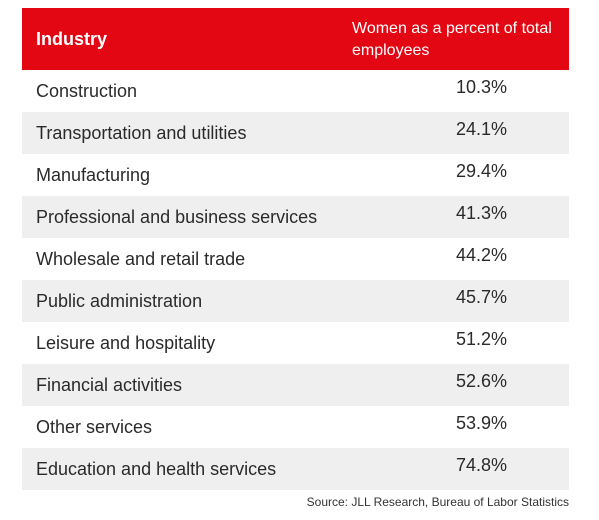 This screenshot has width=599, height=520. What do you see at coordinates (156, 468) in the screenshot?
I see `industry-cell: Education and health services` at bounding box center [156, 468].